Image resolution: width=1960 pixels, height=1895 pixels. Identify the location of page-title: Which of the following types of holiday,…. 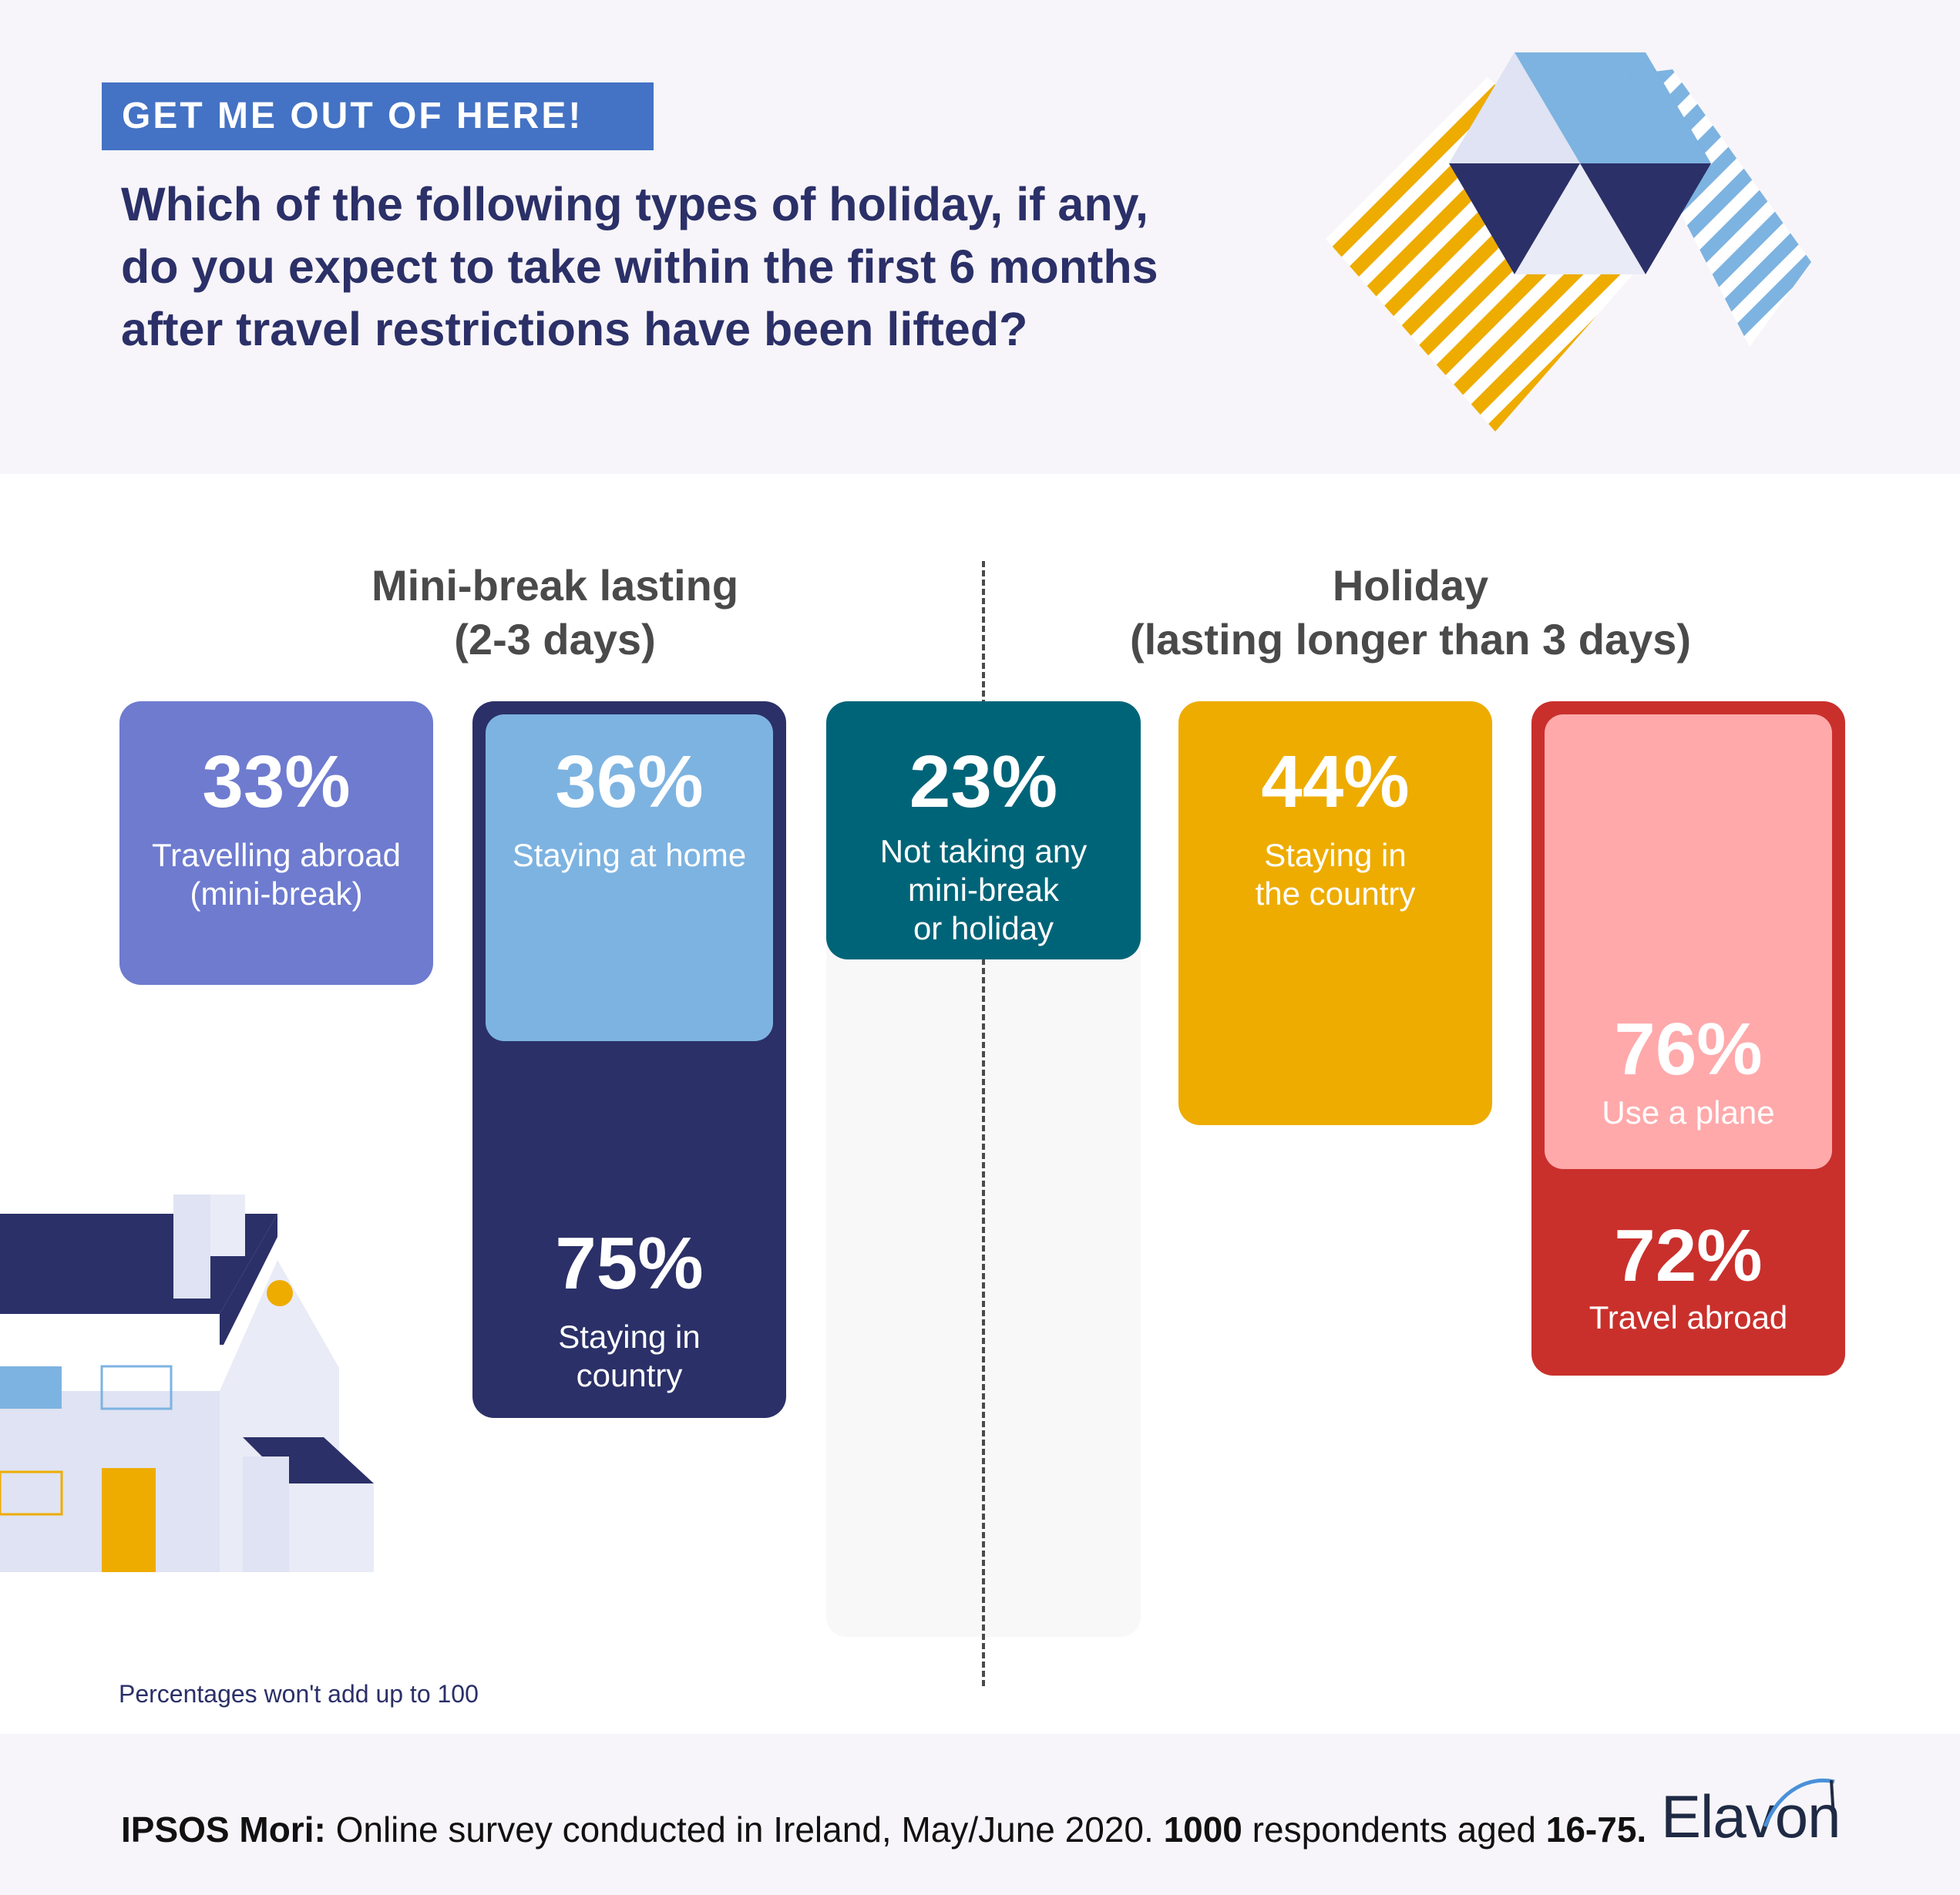
(639, 267).